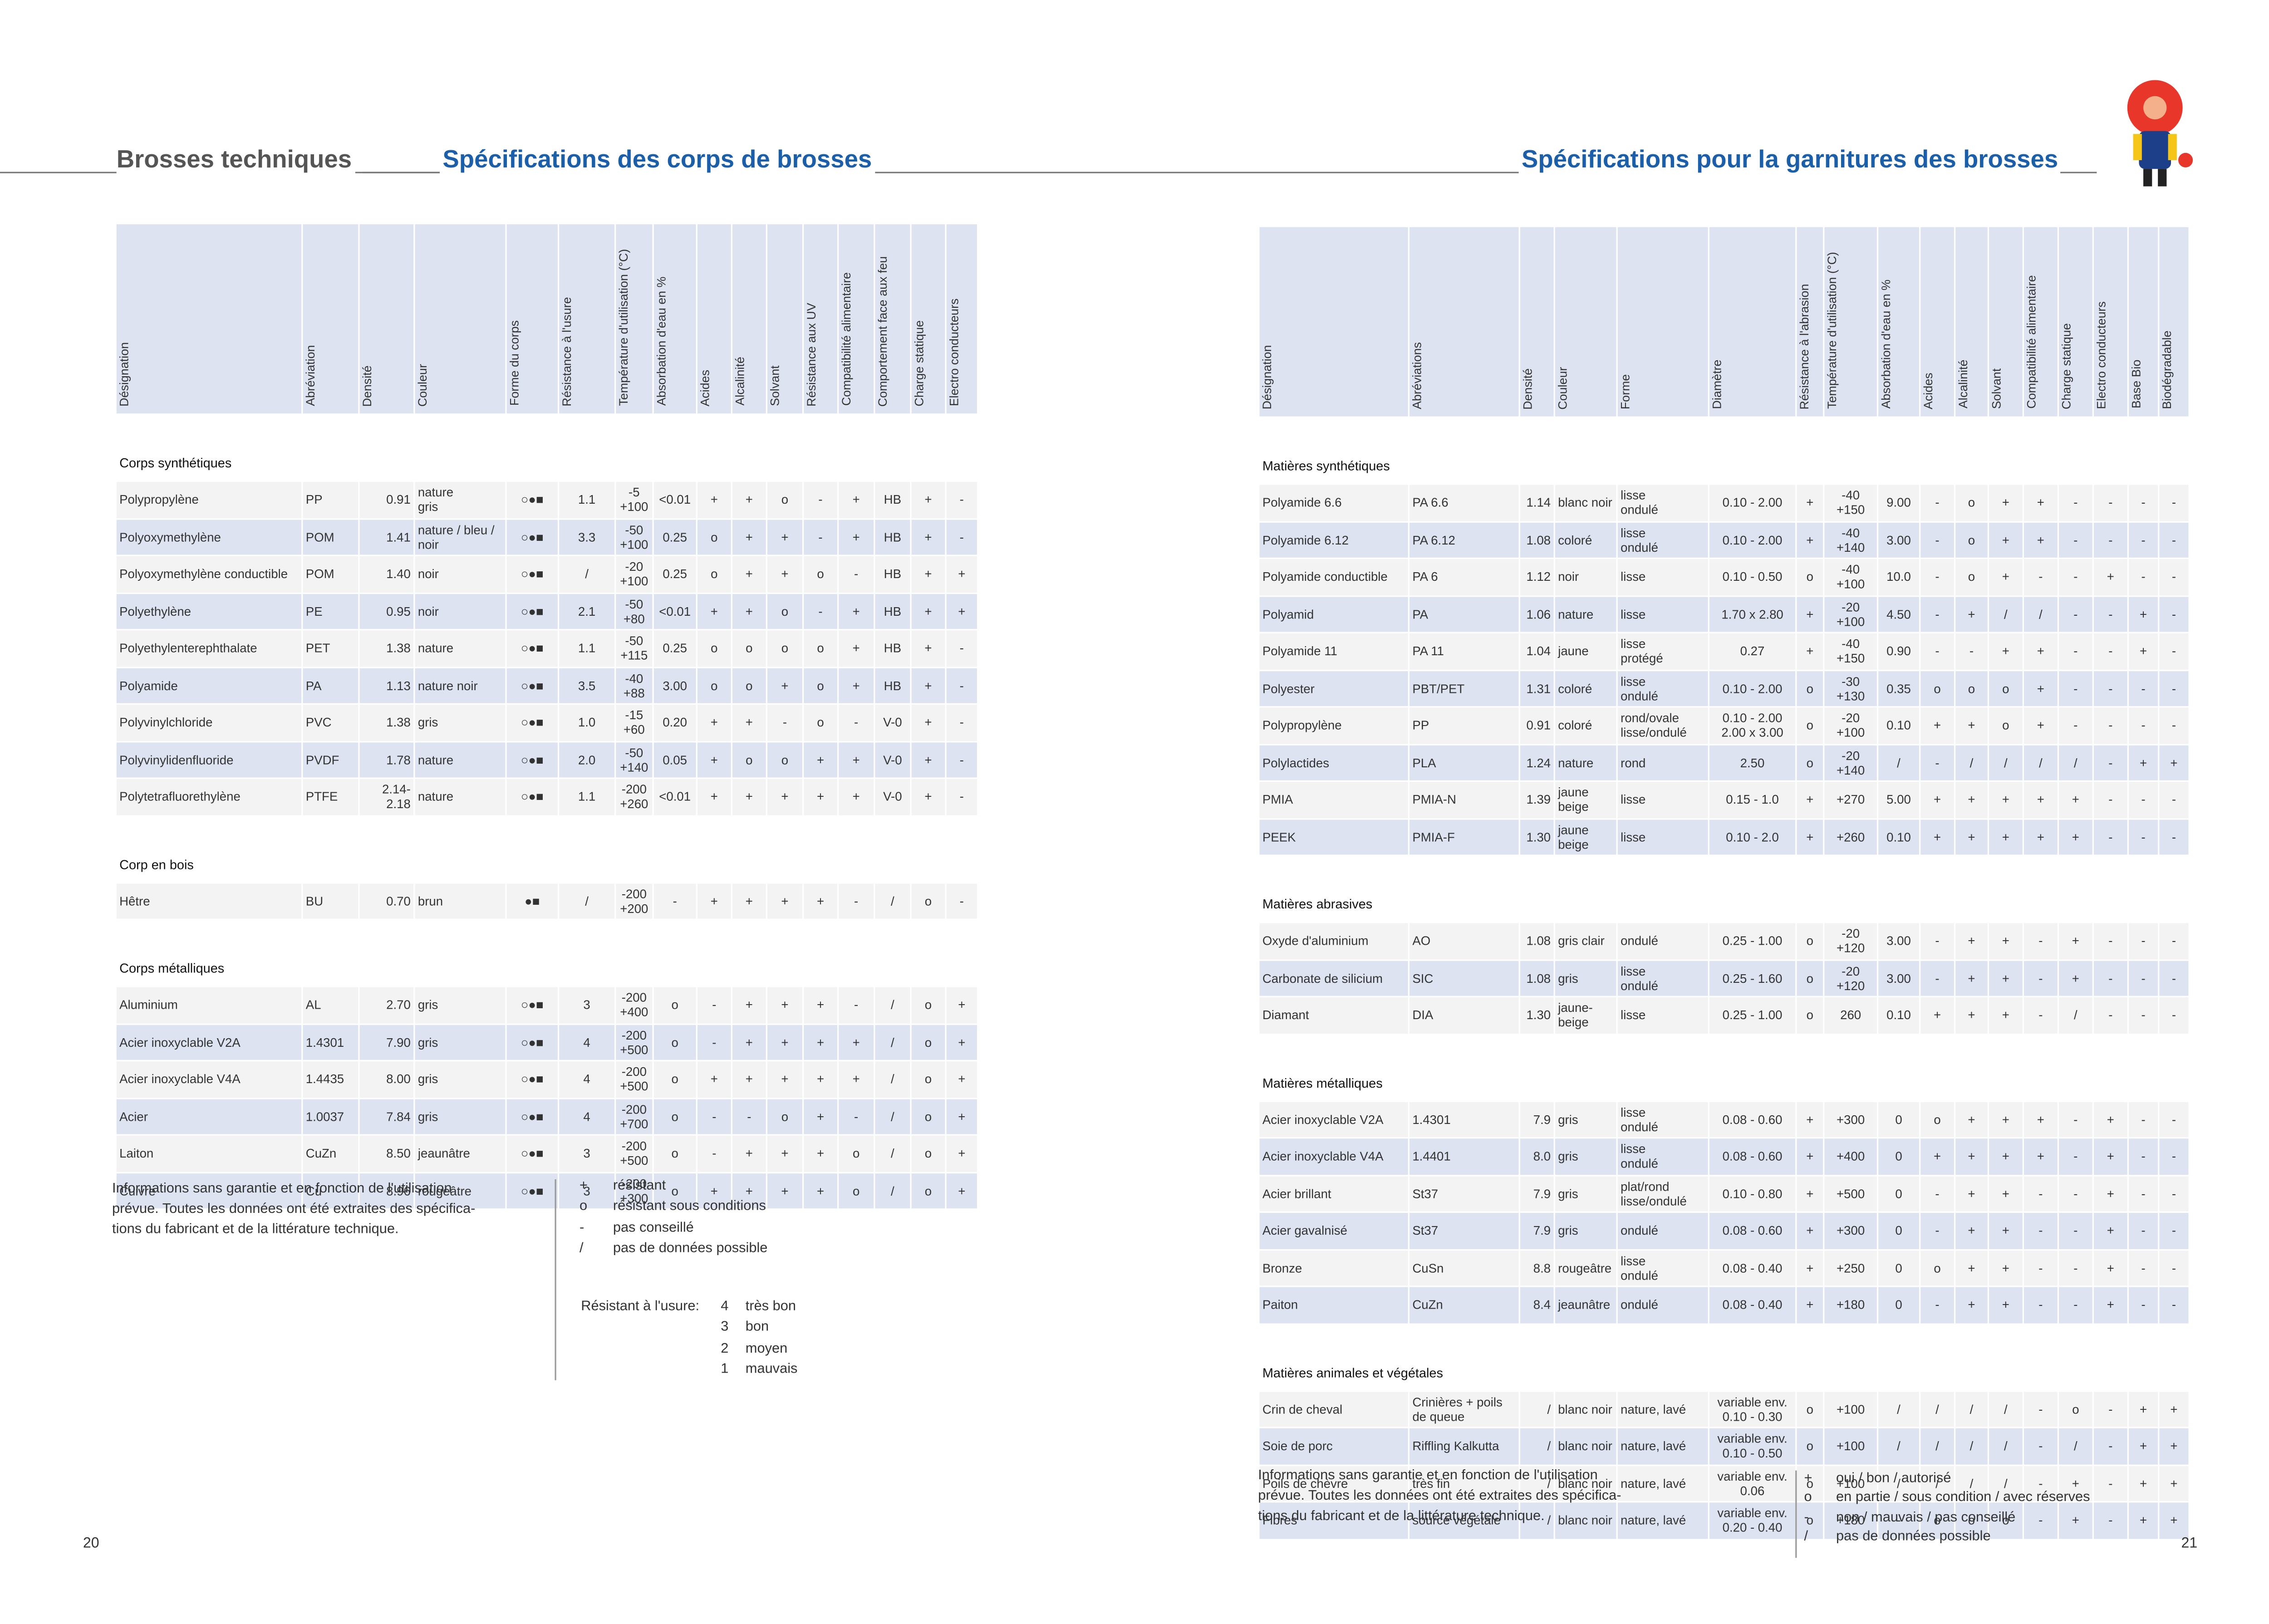  Describe the element at coordinates (386, 574) in the screenshot. I see `cell: 1.40` at that location.